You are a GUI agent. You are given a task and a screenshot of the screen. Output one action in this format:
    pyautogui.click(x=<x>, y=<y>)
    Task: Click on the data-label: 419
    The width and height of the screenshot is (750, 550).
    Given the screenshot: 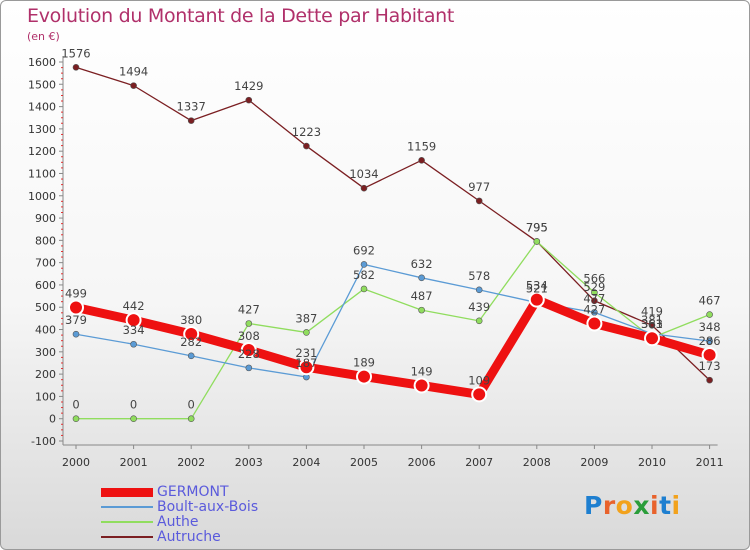 What is the action you would take?
    pyautogui.click(x=652, y=311)
    